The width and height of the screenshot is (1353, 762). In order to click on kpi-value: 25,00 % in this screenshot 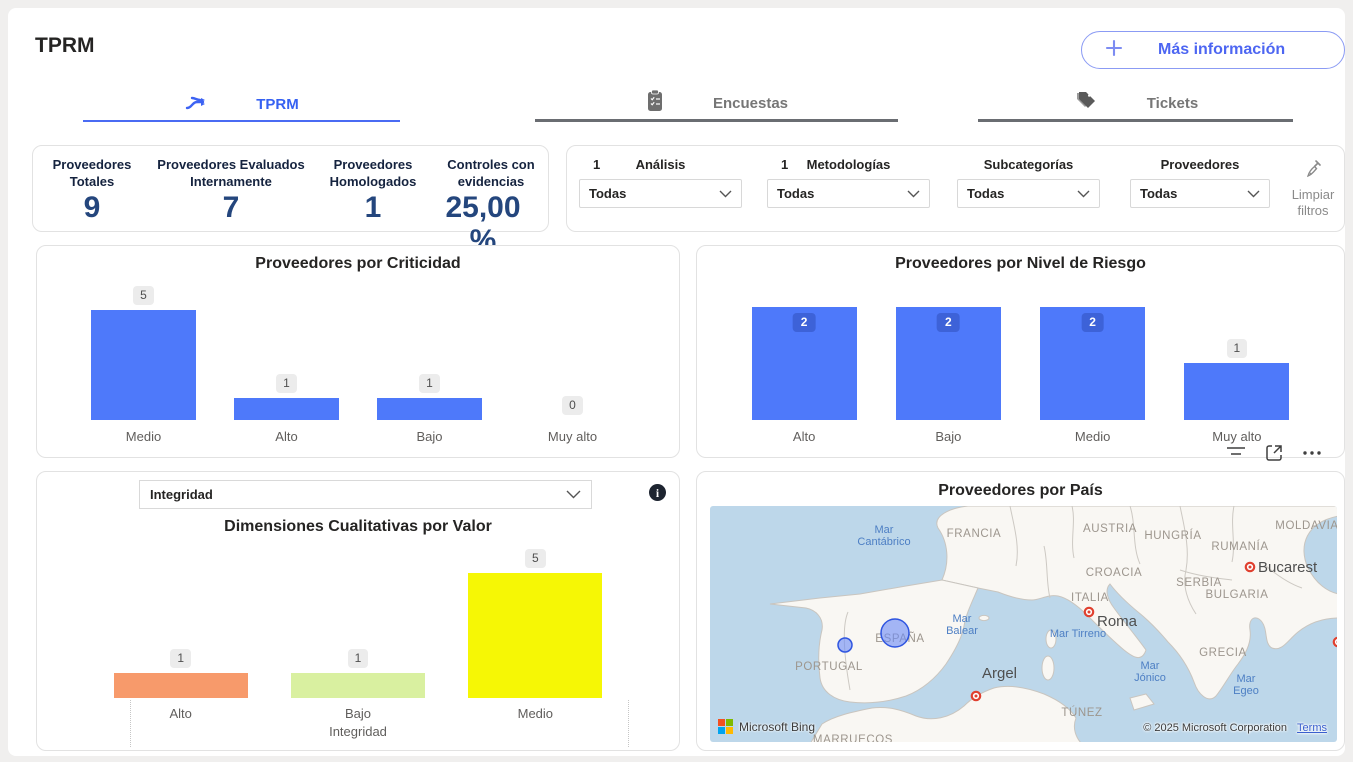, I will do `click(483, 223)`.